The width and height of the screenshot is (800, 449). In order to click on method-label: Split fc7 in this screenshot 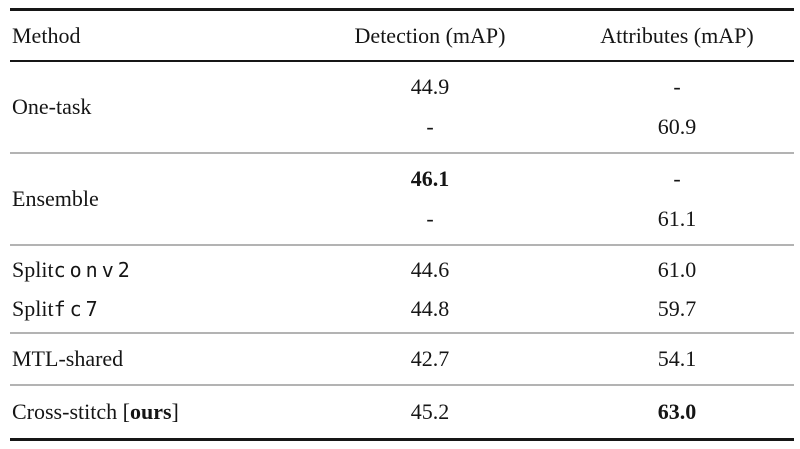, I will do `click(155, 308)`.